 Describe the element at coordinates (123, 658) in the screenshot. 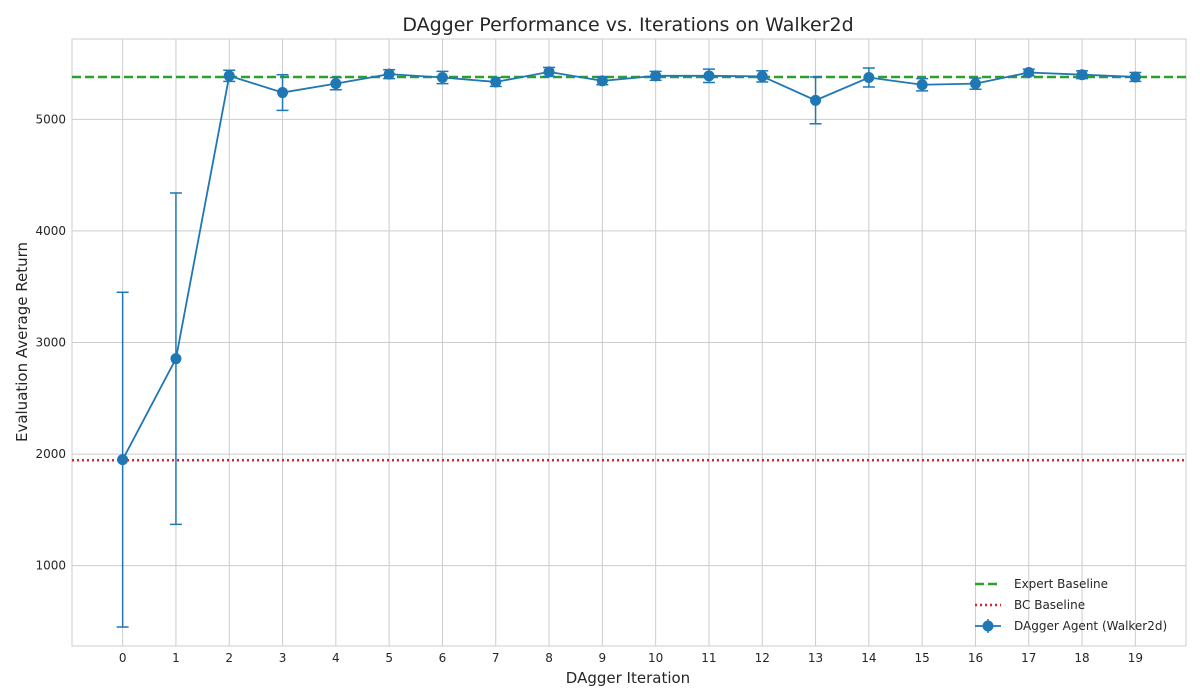

I see `x-tick-label: 0` at that location.